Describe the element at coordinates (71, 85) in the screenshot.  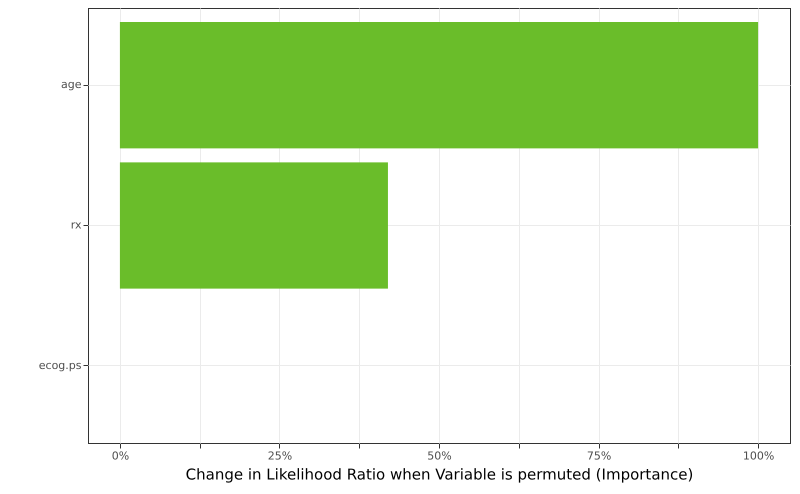
I see `y-tick-label: age` at that location.